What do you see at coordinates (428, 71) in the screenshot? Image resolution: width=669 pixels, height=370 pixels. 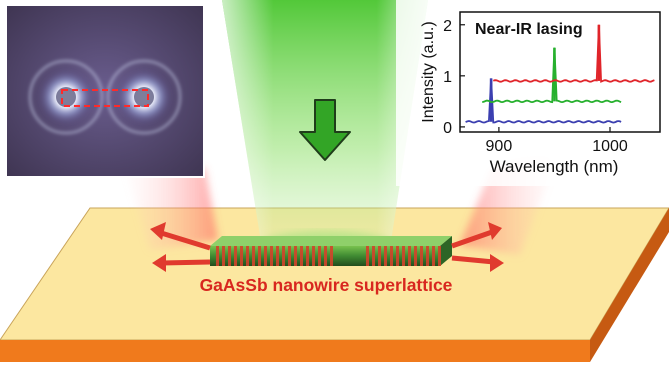 I see `y-axis-label: Intensity (a.u.)` at bounding box center [428, 71].